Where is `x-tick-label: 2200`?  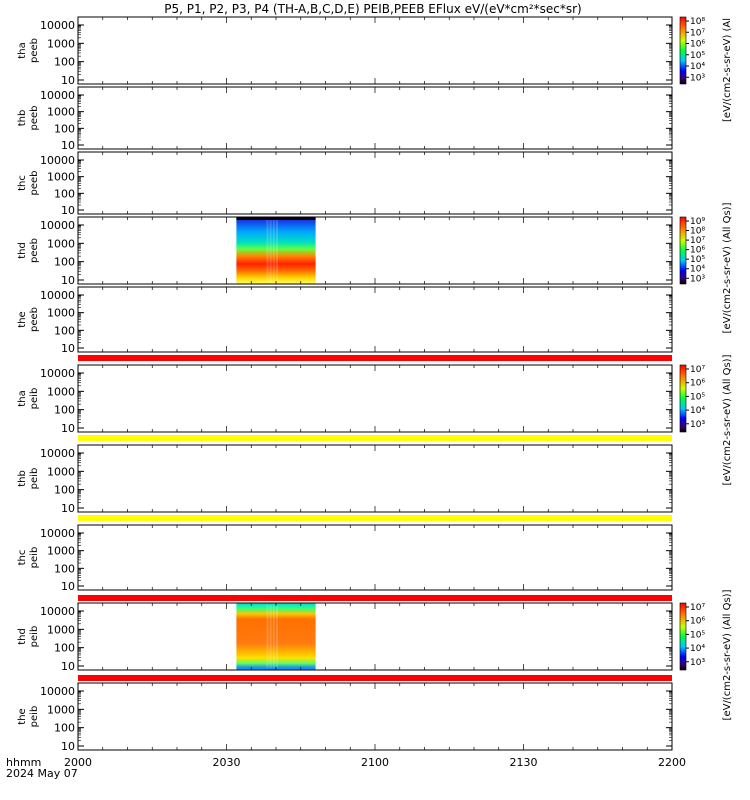
x-tick-label: 2200 is located at coordinates (672, 762).